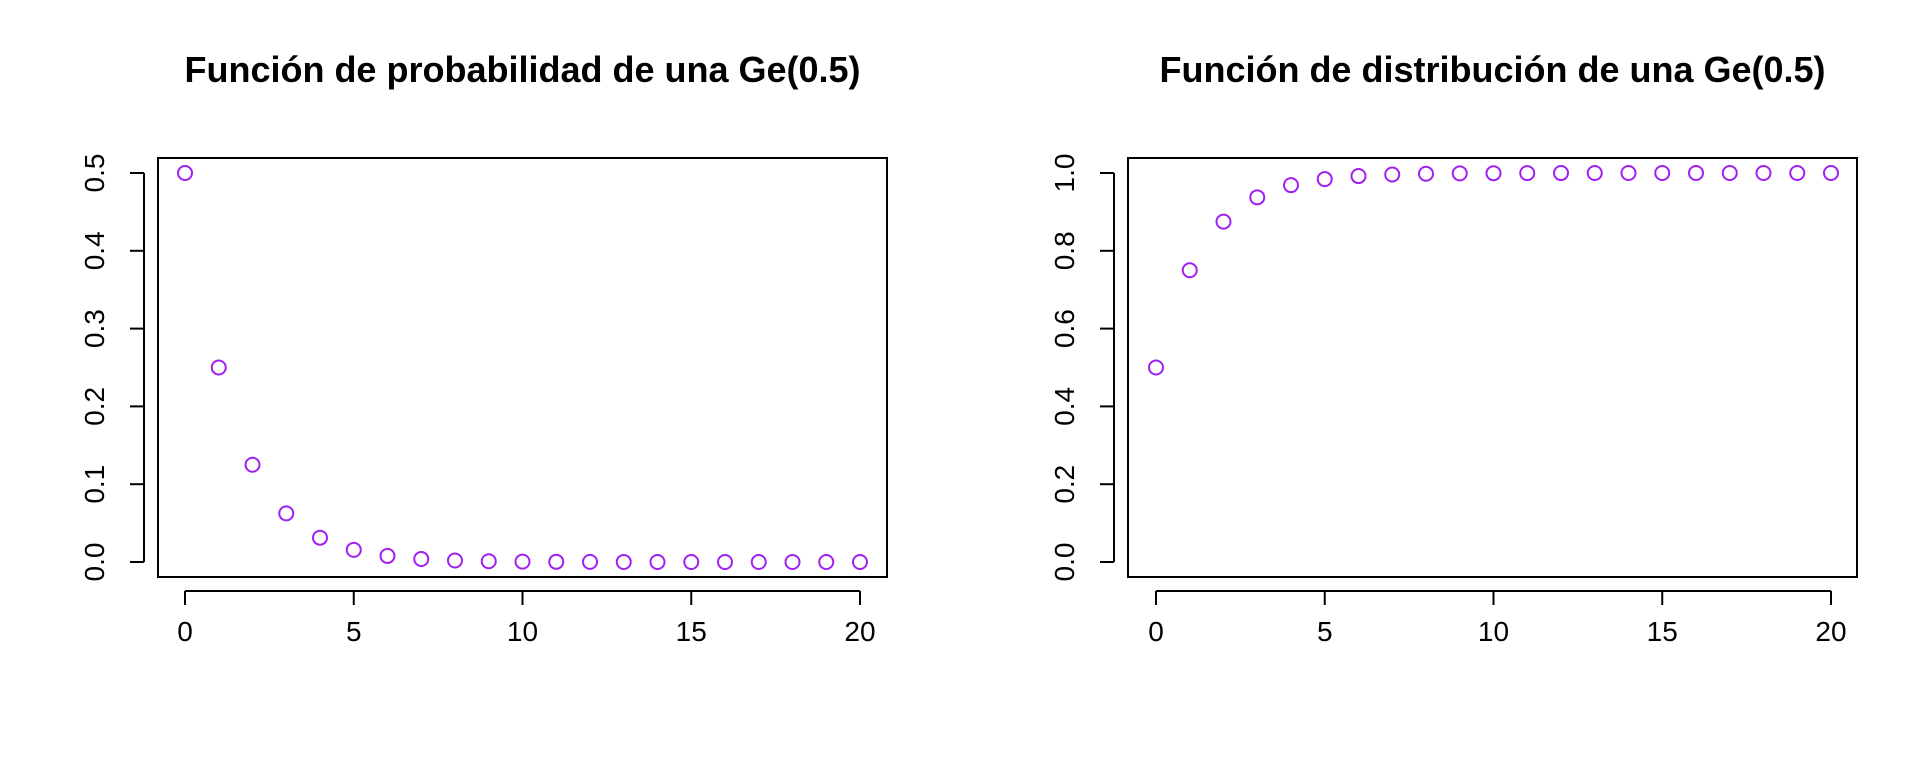 Image resolution: width=1920 pixels, height=768 pixels. I want to click on chart-title: Función de distribución de una Ge(0.5), so click(1492, 69).